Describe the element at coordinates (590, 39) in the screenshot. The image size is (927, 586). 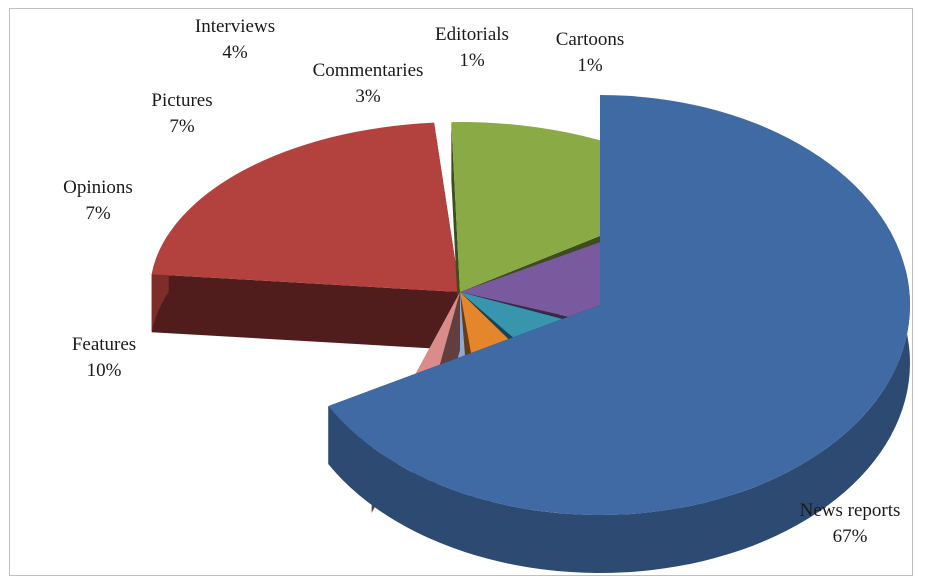
I see `slice-label: Cartoons` at that location.